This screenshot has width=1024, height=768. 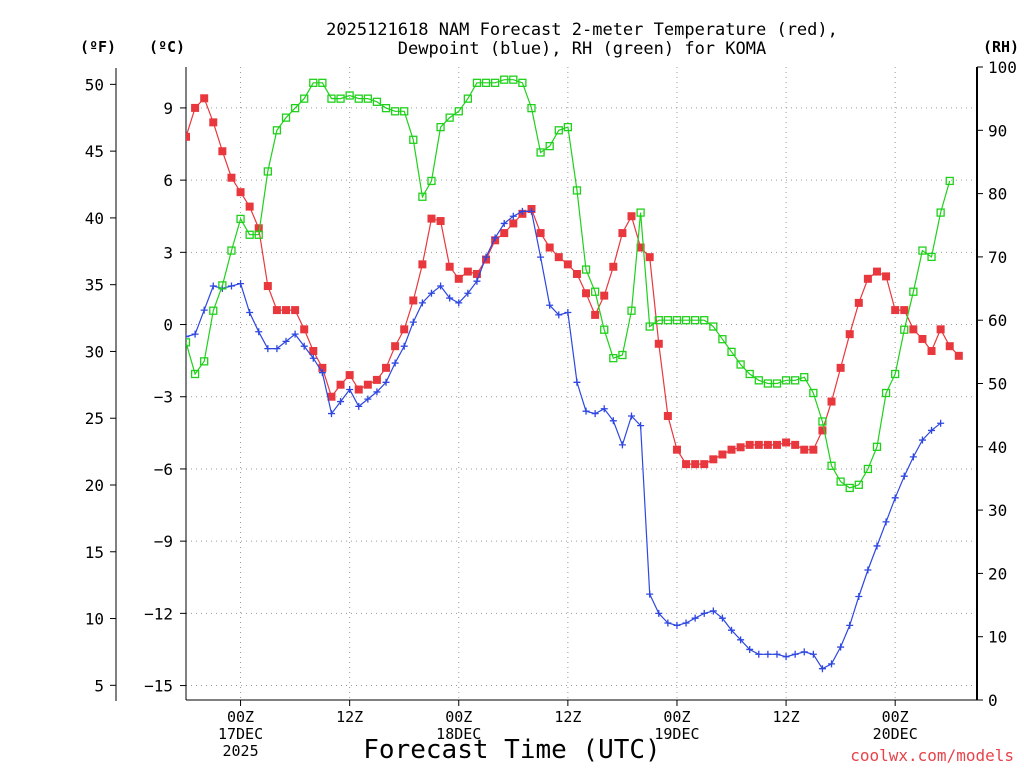 I want to click on celsius-axis-unit: (ºC), so click(x=167, y=47).